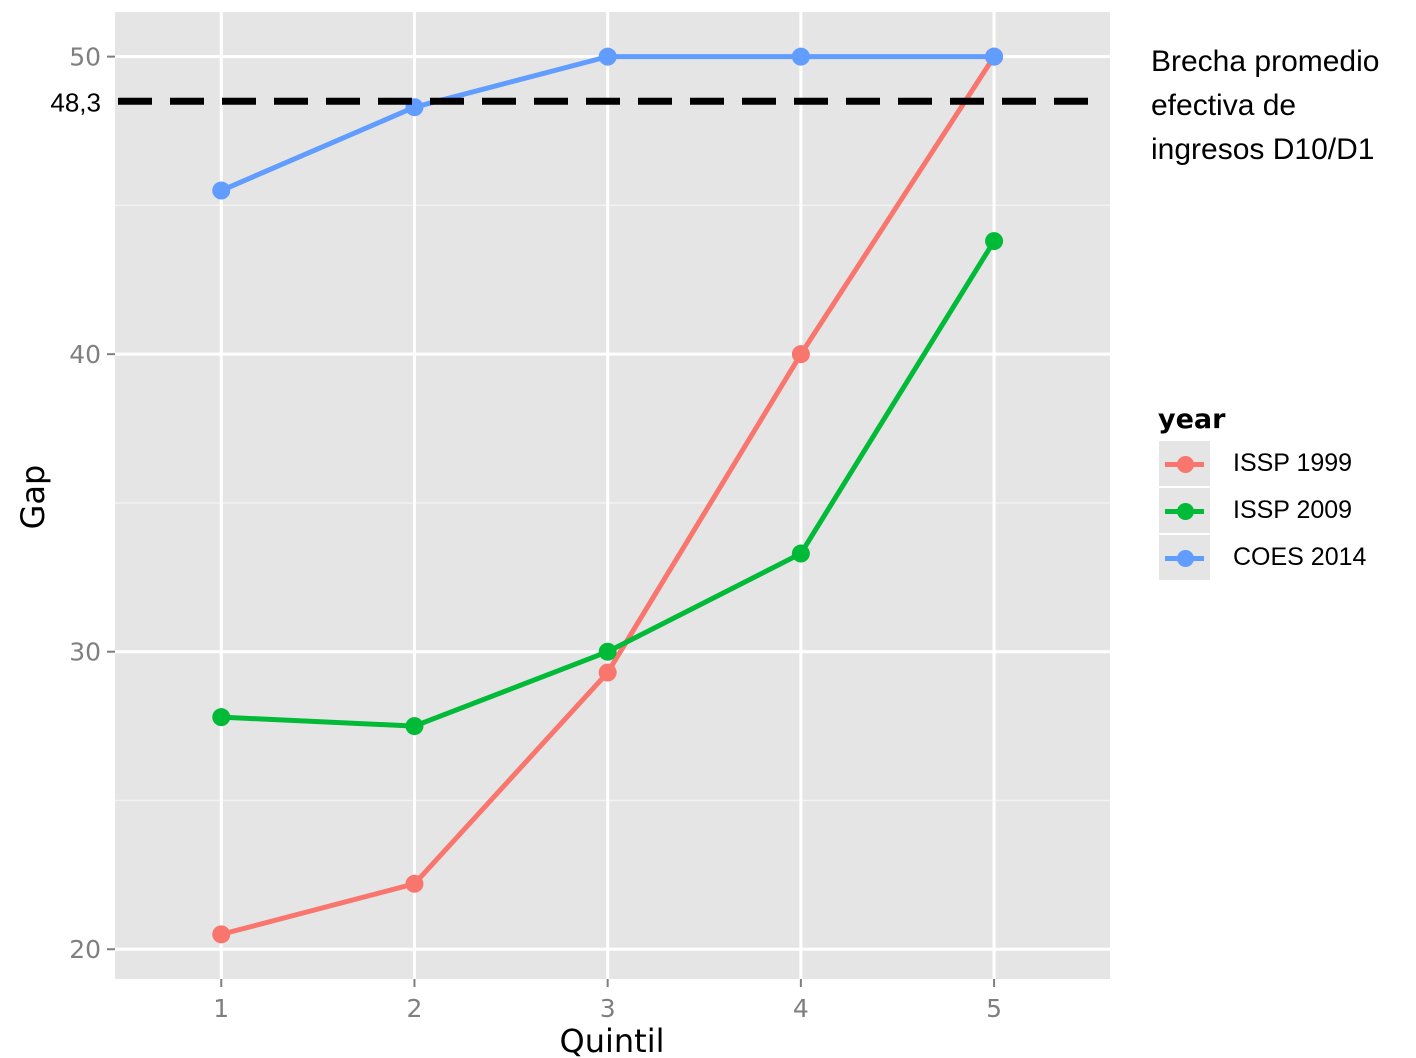  What do you see at coordinates (994, 1008) in the screenshot?
I see `x-tick-label: 5` at bounding box center [994, 1008].